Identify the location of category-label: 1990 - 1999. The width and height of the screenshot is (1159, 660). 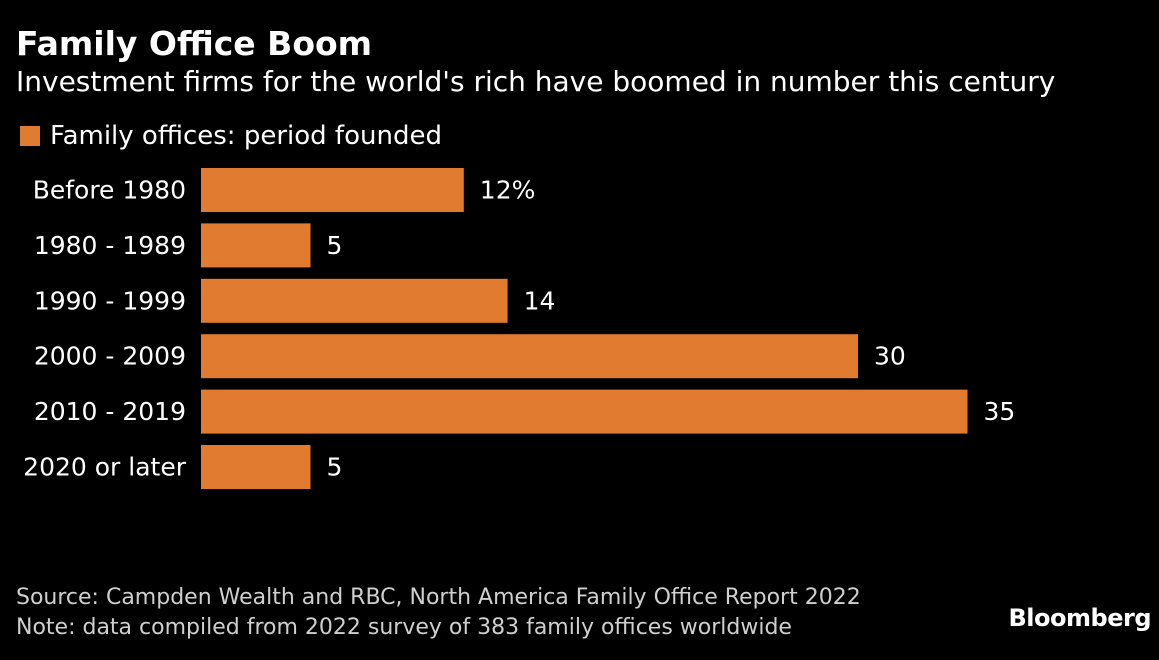
(110, 300).